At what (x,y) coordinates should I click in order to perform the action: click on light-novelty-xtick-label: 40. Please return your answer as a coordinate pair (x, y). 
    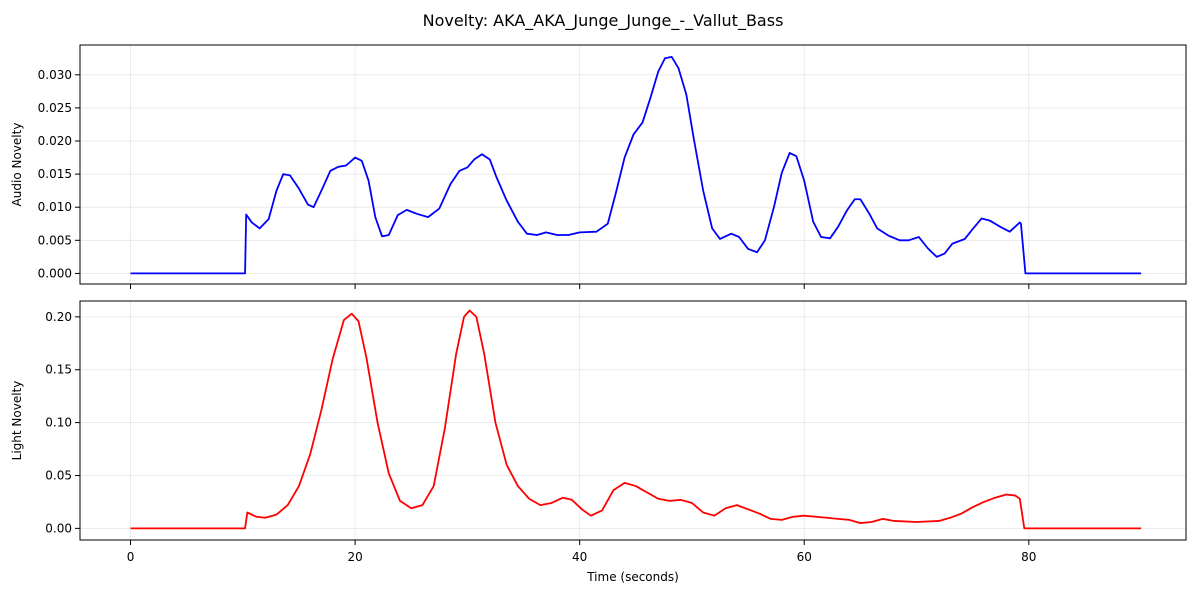
    Looking at the image, I should click on (579, 557).